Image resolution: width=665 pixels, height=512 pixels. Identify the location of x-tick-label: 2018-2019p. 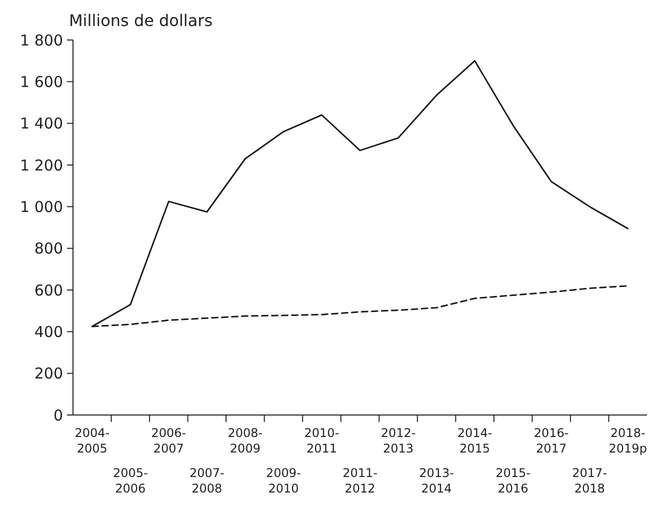
(627, 441).